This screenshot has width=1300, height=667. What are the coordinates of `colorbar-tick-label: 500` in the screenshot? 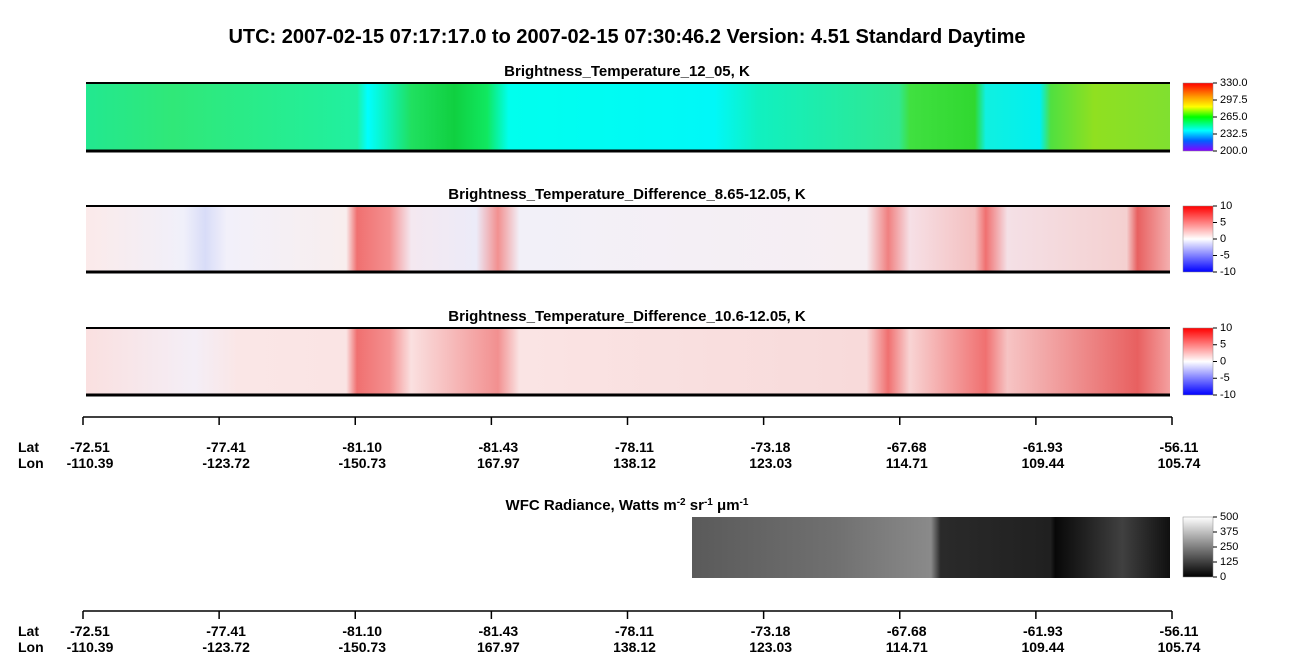 It's located at (1229, 517).